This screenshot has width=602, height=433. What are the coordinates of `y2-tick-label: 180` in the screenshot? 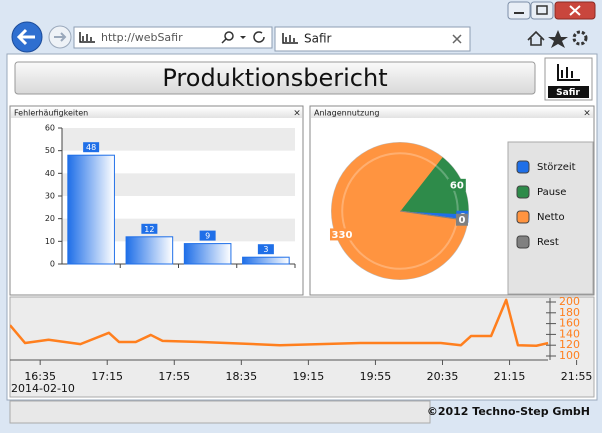 It's located at (569, 312).